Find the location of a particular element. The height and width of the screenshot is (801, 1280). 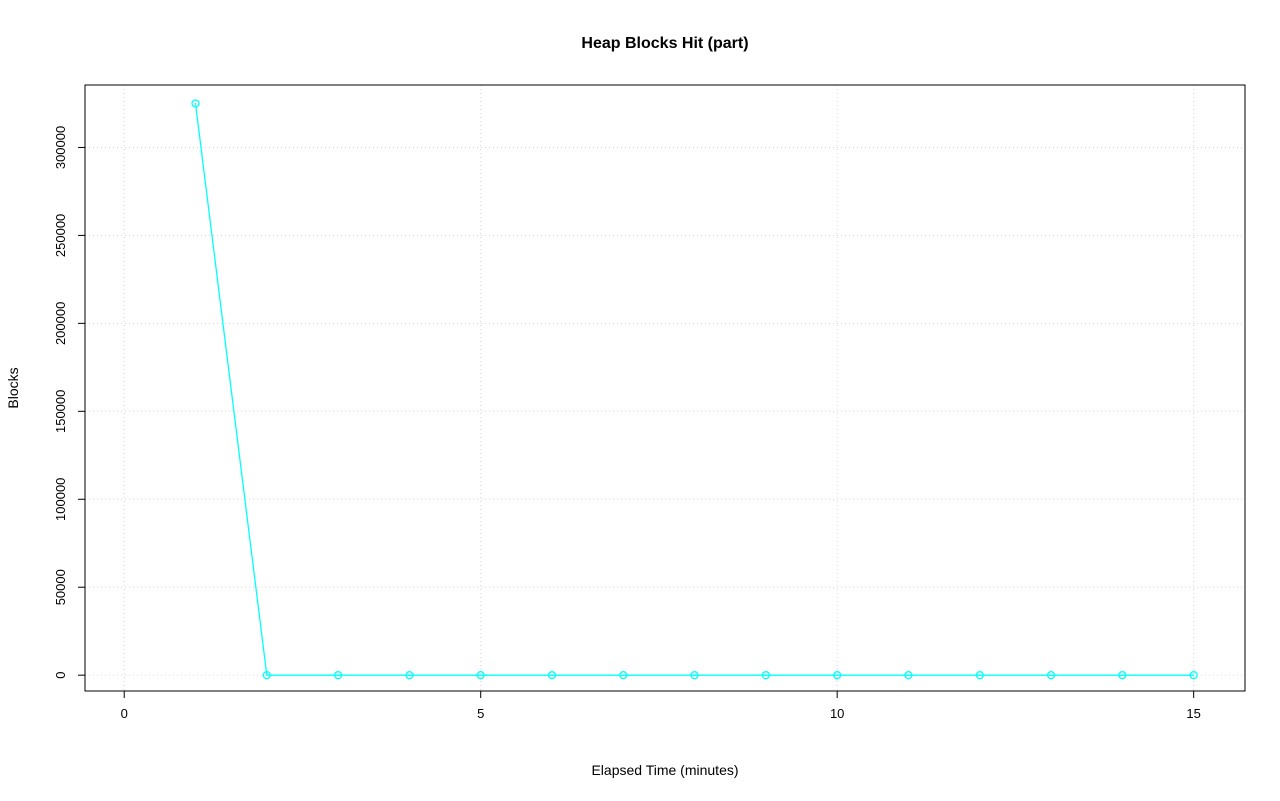

x-tick-label: 5 is located at coordinates (480, 713).